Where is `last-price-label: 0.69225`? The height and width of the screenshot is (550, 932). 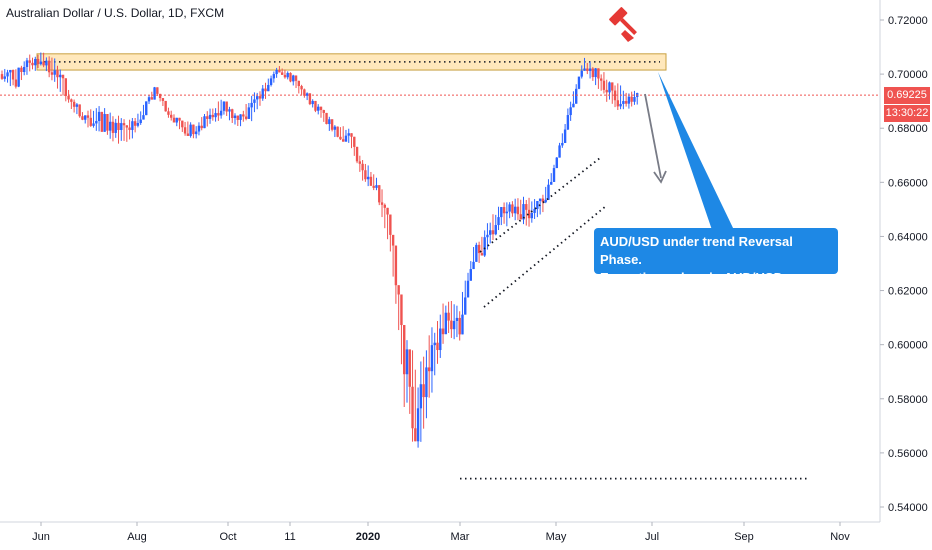
last-price-label: 0.69225 is located at coordinates (907, 96).